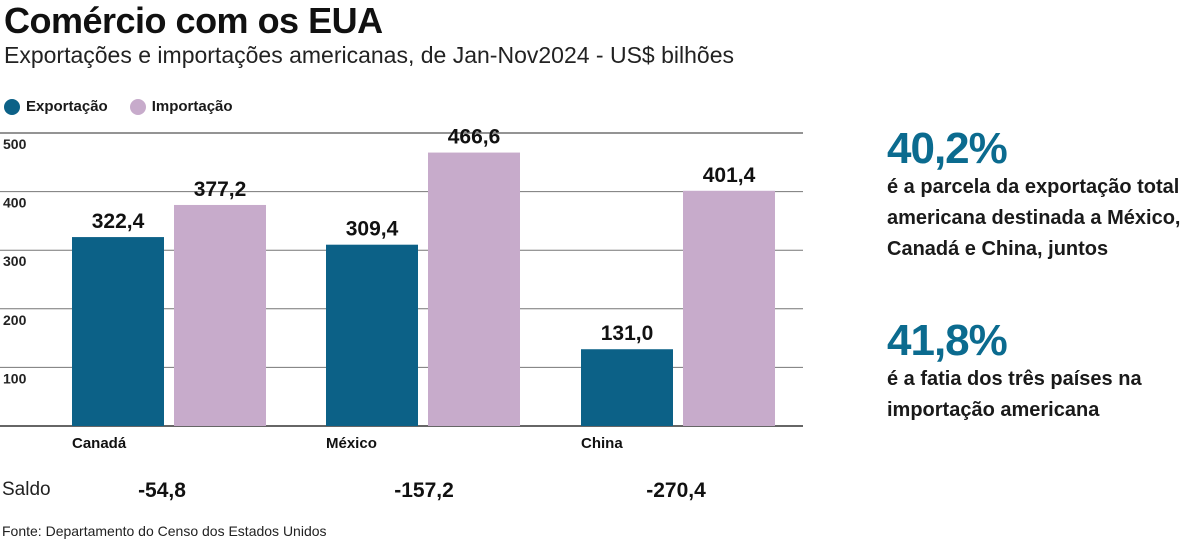 The image size is (1200, 544). What do you see at coordinates (193, 20) in the screenshot?
I see `page-title: Comércio com os EUA` at bounding box center [193, 20].